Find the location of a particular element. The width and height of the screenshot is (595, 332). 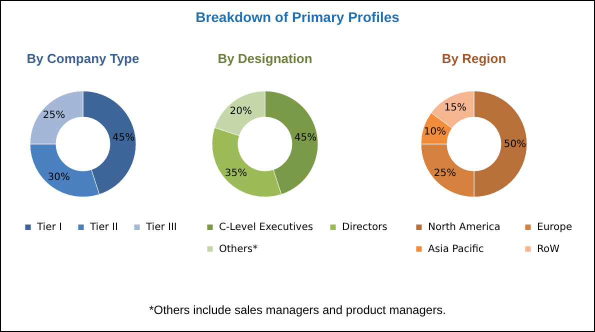

legend-label: Tier II is located at coordinates (103, 228).